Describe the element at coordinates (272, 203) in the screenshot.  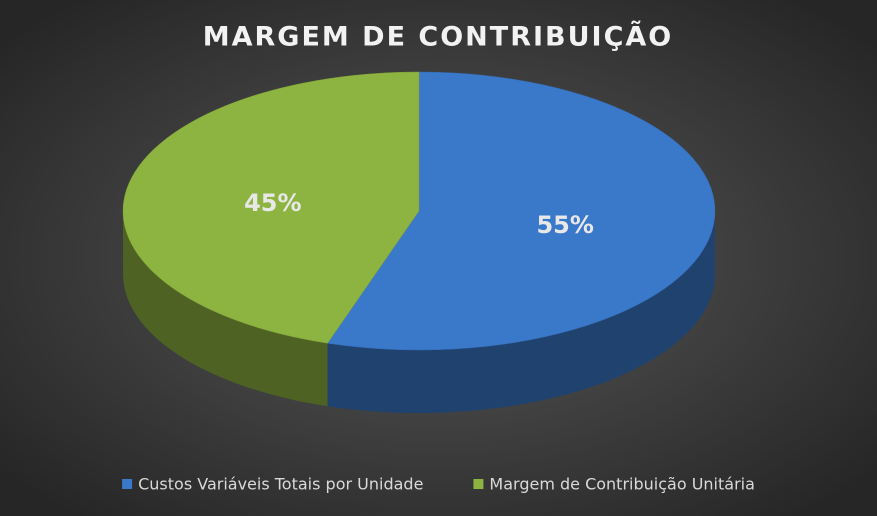
I see `value-label: 45%` at that location.